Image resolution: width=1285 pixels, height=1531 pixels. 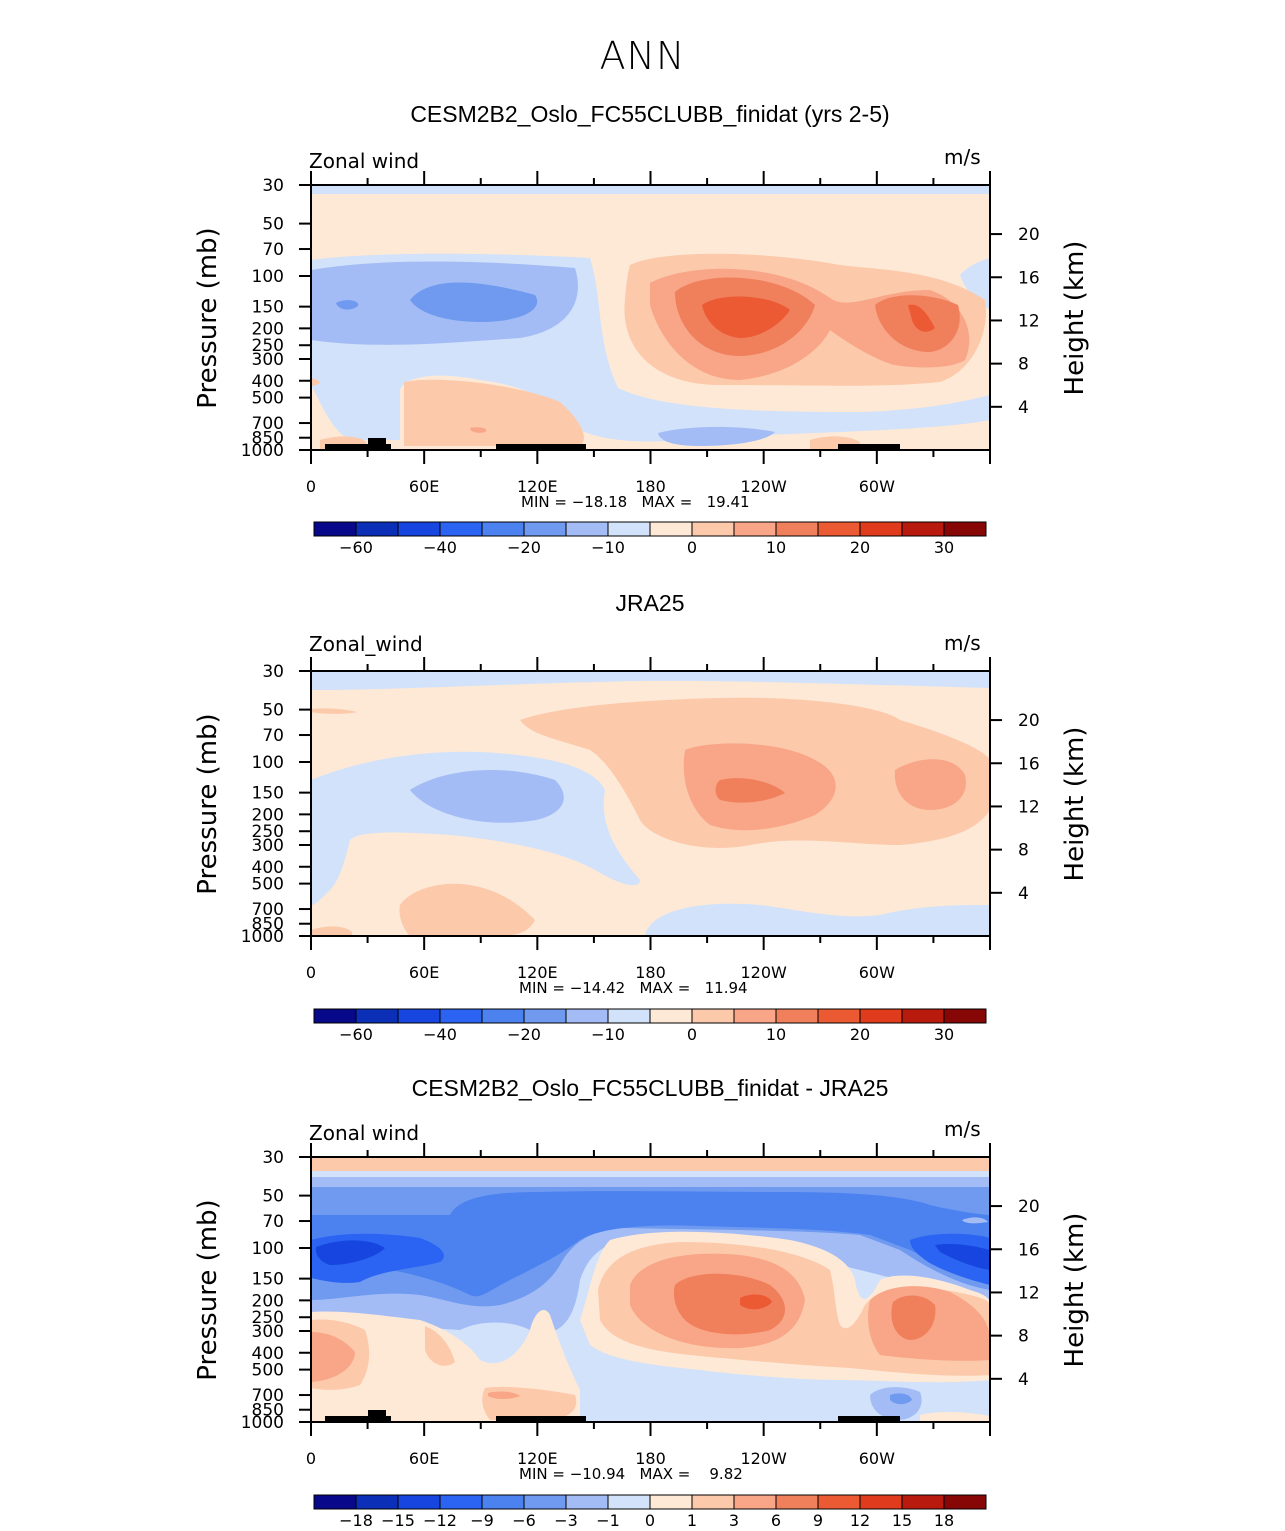 I want to click on panel-2-y-tick-label: 150, so click(x=268, y=794).